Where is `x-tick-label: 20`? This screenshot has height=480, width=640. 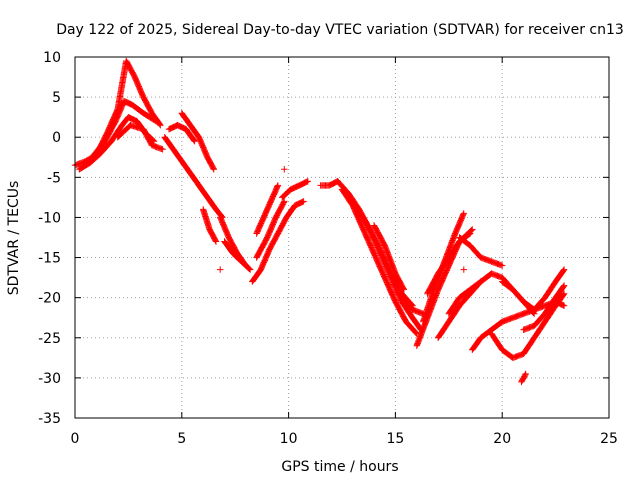 x-tick-label: 20 is located at coordinates (502, 439).